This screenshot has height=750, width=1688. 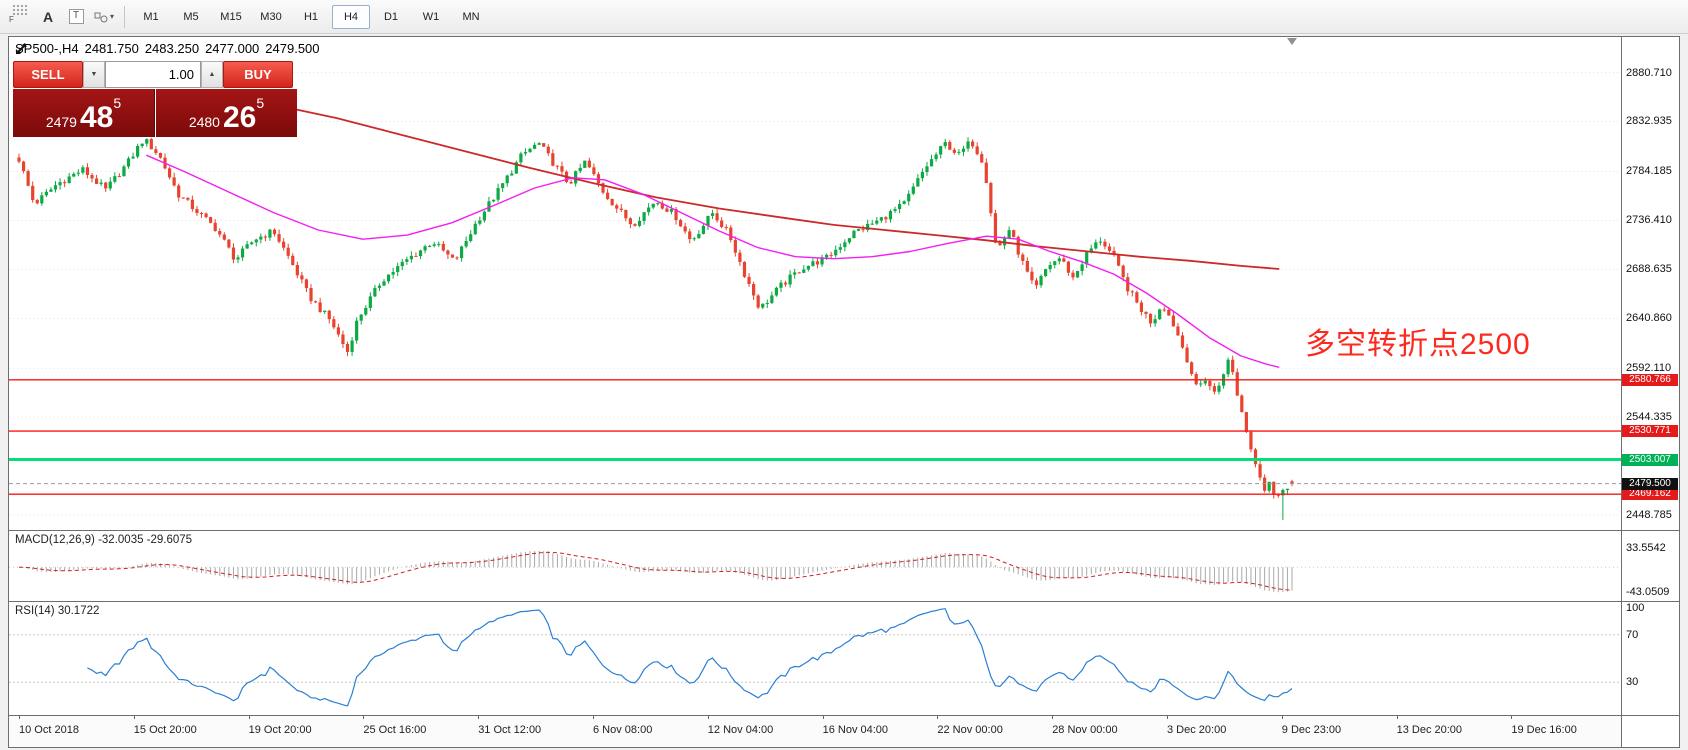 I want to click on timeframe-list: M1 M5 M15 M30 H1 H4 D1 W1 MN, so click(x=311, y=16).